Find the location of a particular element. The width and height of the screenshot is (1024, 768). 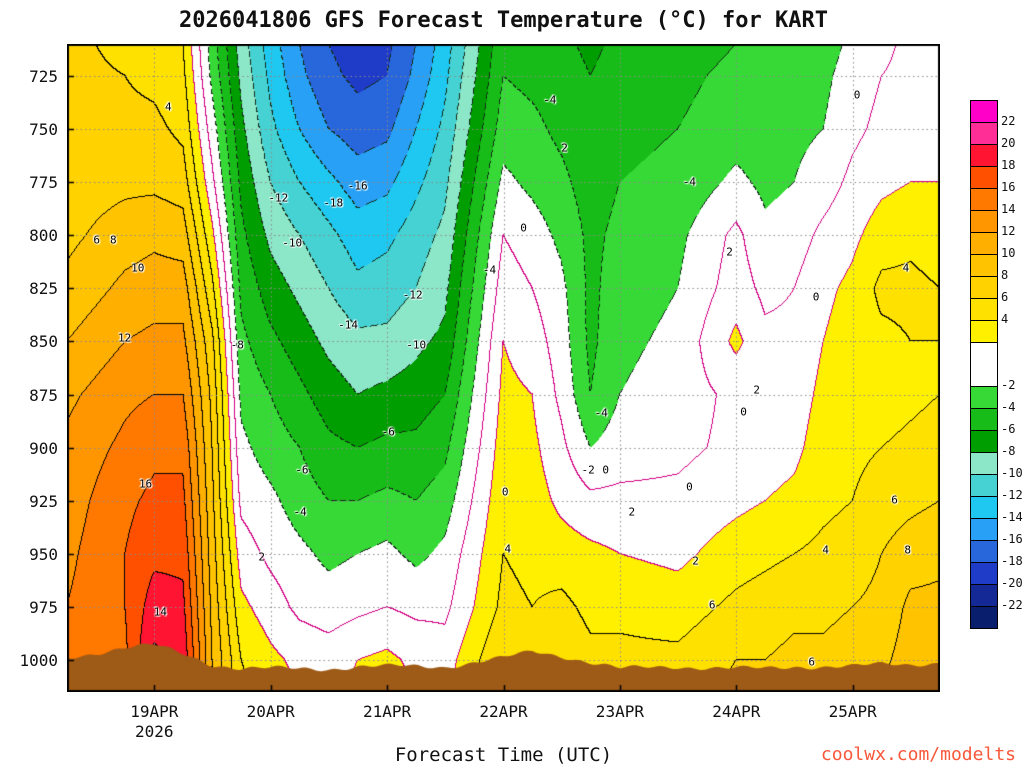

y-tick-label: 1000 is located at coordinates (38, 661).